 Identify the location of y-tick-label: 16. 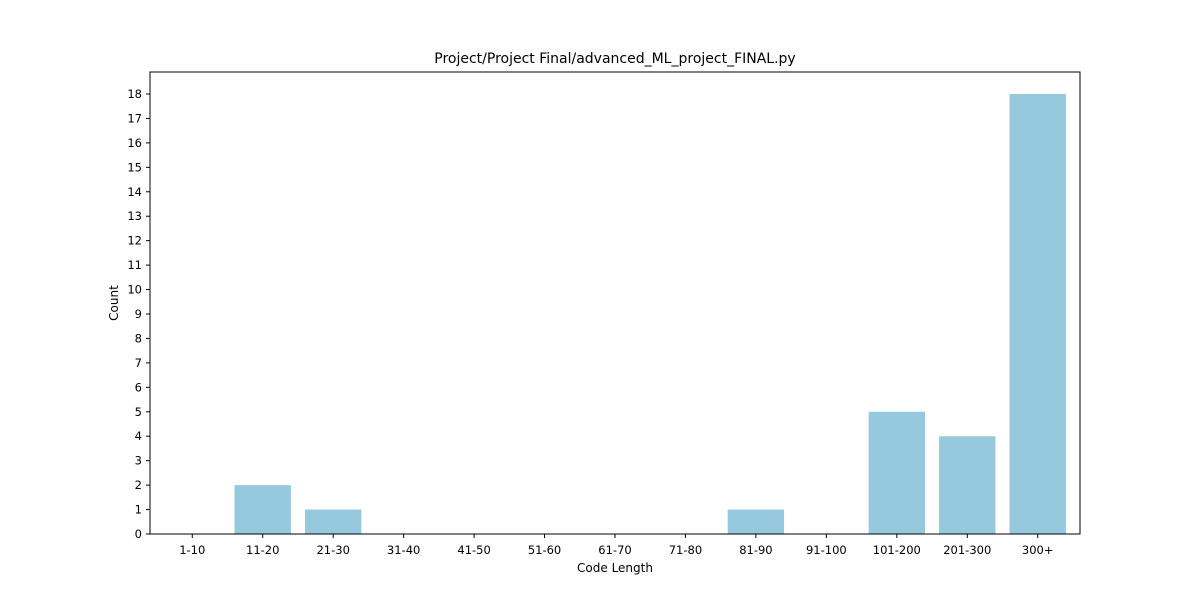
(134, 143).